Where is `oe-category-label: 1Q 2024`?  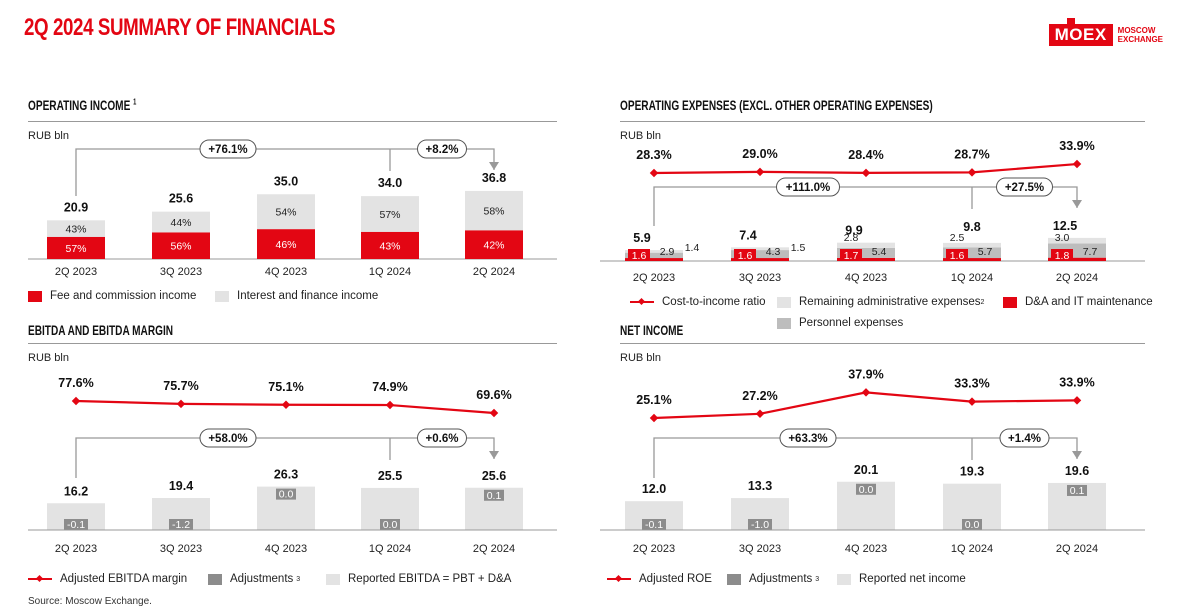 oe-category-label: 1Q 2024 is located at coordinates (972, 278).